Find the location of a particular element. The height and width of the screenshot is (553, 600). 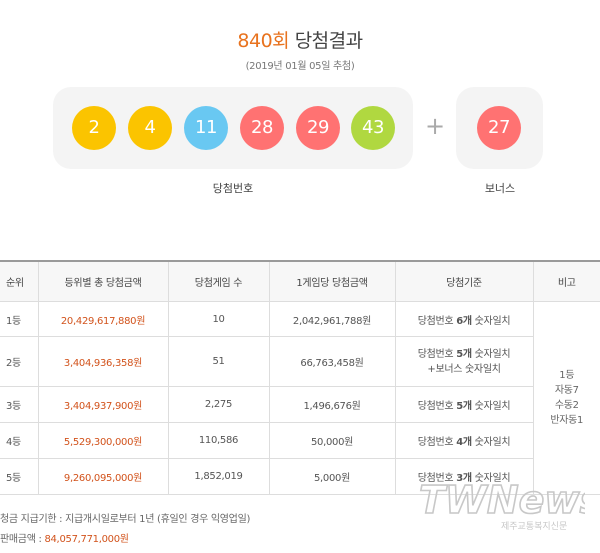

prize-per-game-cell: 2,042,961,788원 is located at coordinates (331, 319).